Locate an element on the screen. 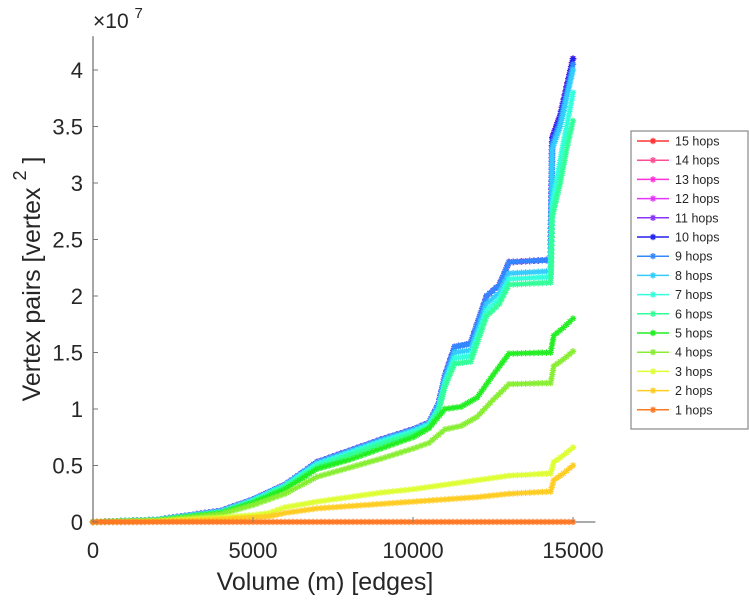 Image resolution: width=749 pixels, height=600 pixels. y-tick-label: 0 is located at coordinates (77, 522).